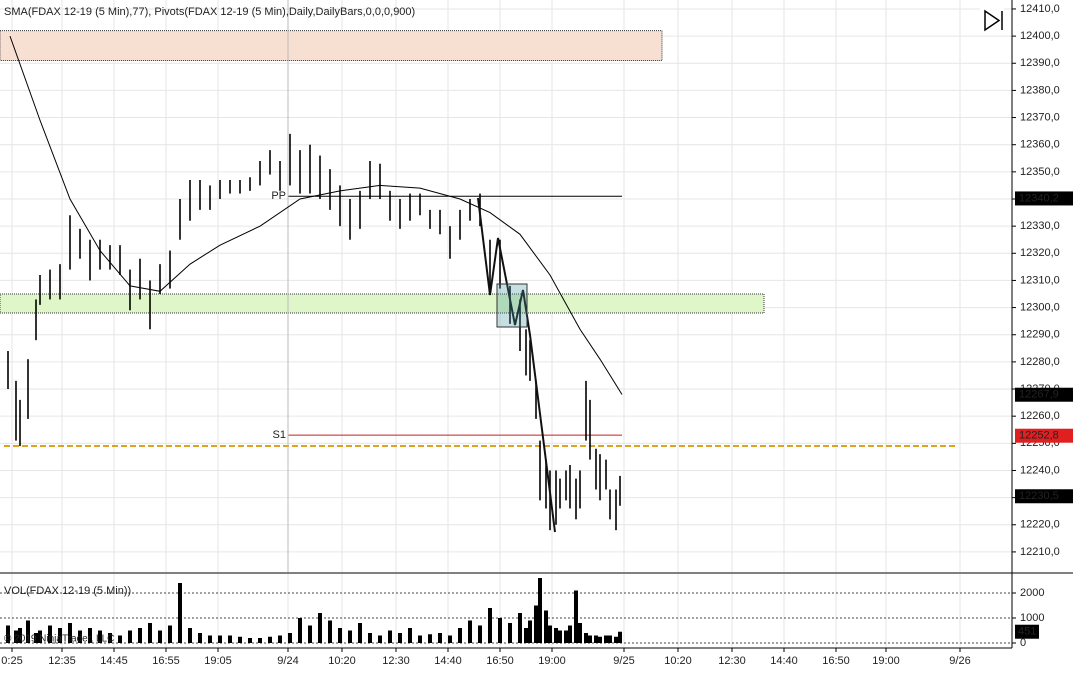  Describe the element at coordinates (1040, 253) in the screenshot. I see `y-tick-label: 12320,0` at that location.